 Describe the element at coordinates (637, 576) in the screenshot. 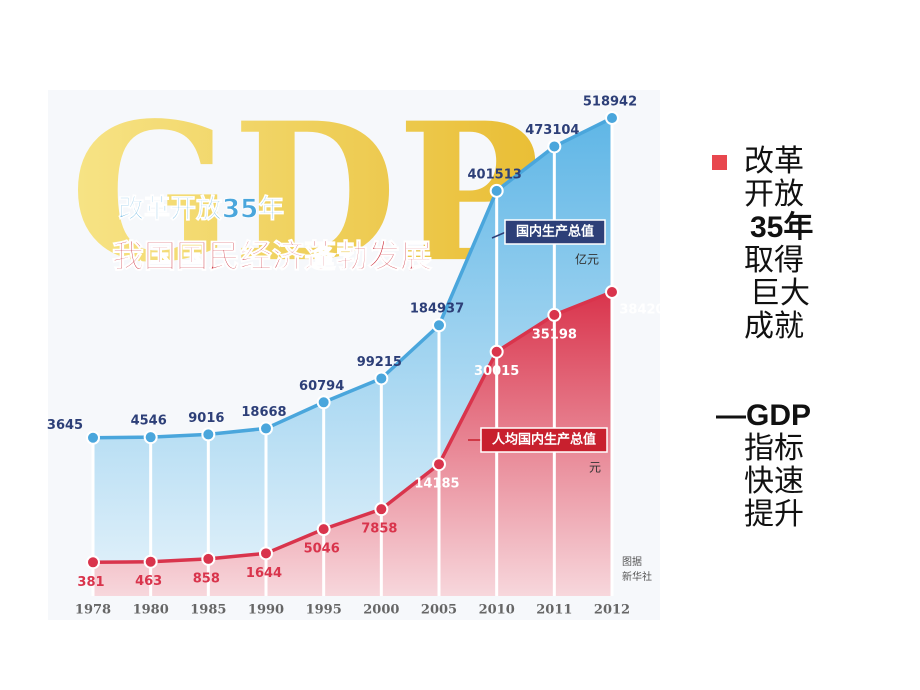

I see `source: 新华社` at that location.